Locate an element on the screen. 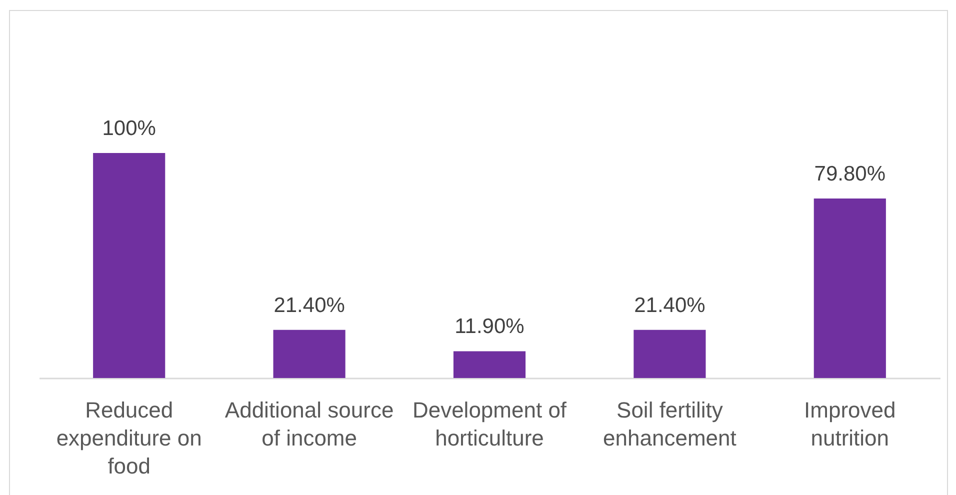  data-label: 100% is located at coordinates (129, 128).